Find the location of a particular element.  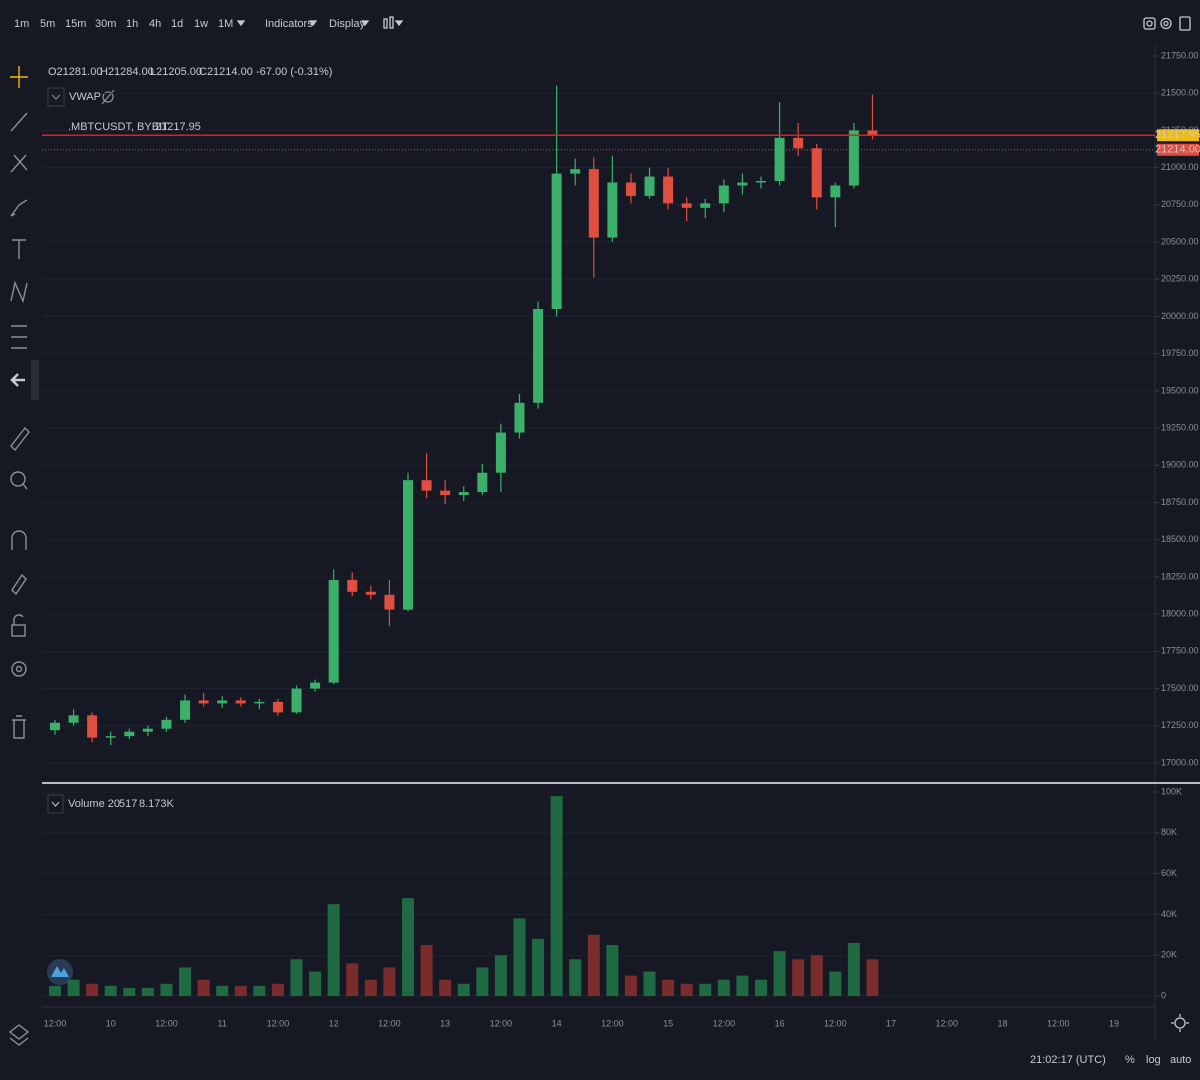

vwap-visibility is located at coordinates (108, 97).